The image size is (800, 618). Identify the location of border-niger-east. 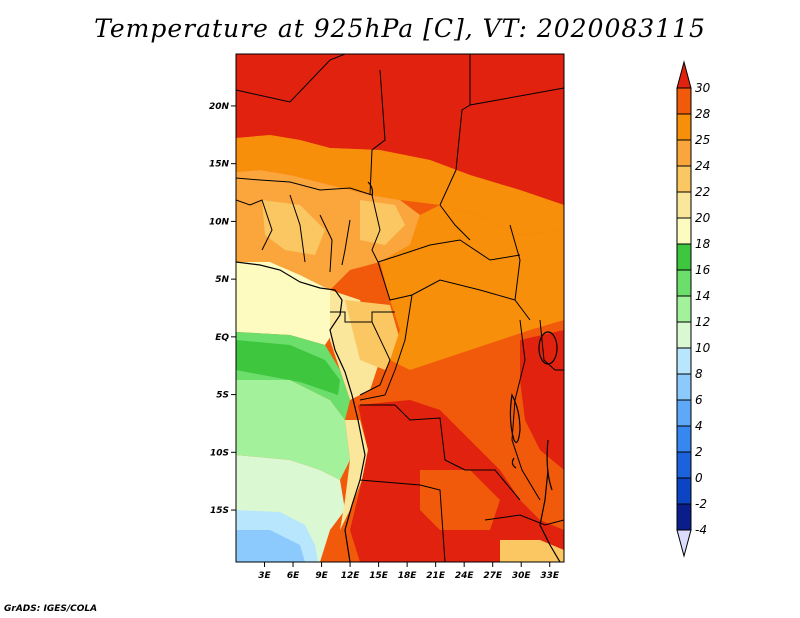
(377, 132).